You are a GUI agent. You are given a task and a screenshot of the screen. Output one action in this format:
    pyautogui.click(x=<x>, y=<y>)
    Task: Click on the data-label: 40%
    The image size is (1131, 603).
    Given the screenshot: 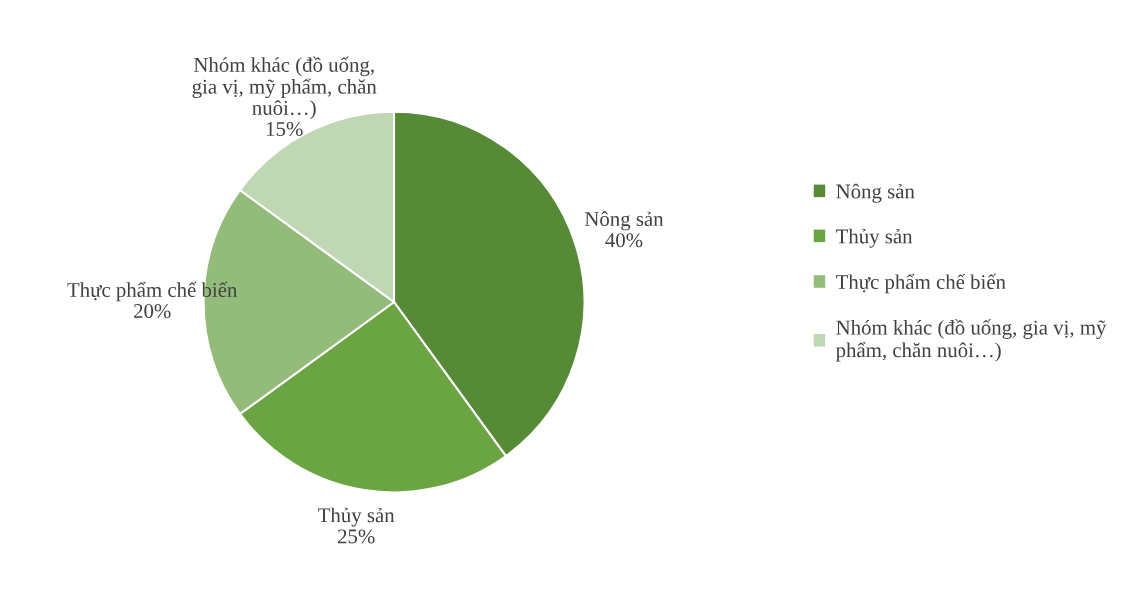 What is the action you would take?
    pyautogui.click(x=624, y=240)
    